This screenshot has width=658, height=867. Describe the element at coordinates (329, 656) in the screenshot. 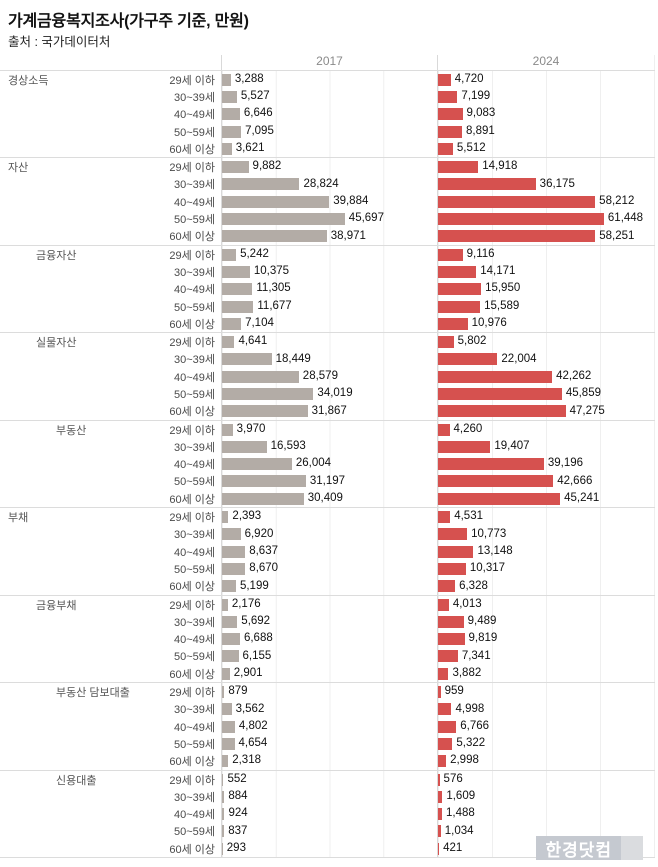

I see `panel-2017: 6,155` at that location.